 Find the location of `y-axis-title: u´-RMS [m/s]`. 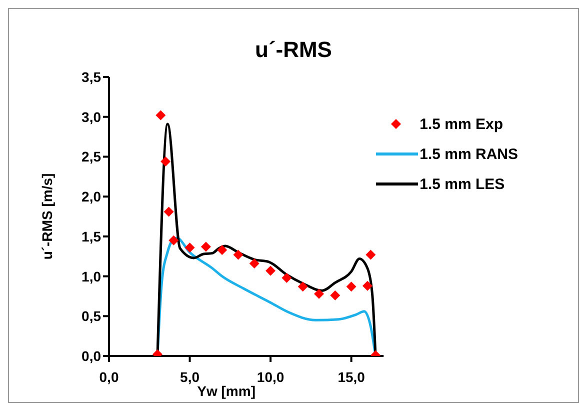

y-axis-title: u´-RMS [m/s] is located at coordinates (46, 216).